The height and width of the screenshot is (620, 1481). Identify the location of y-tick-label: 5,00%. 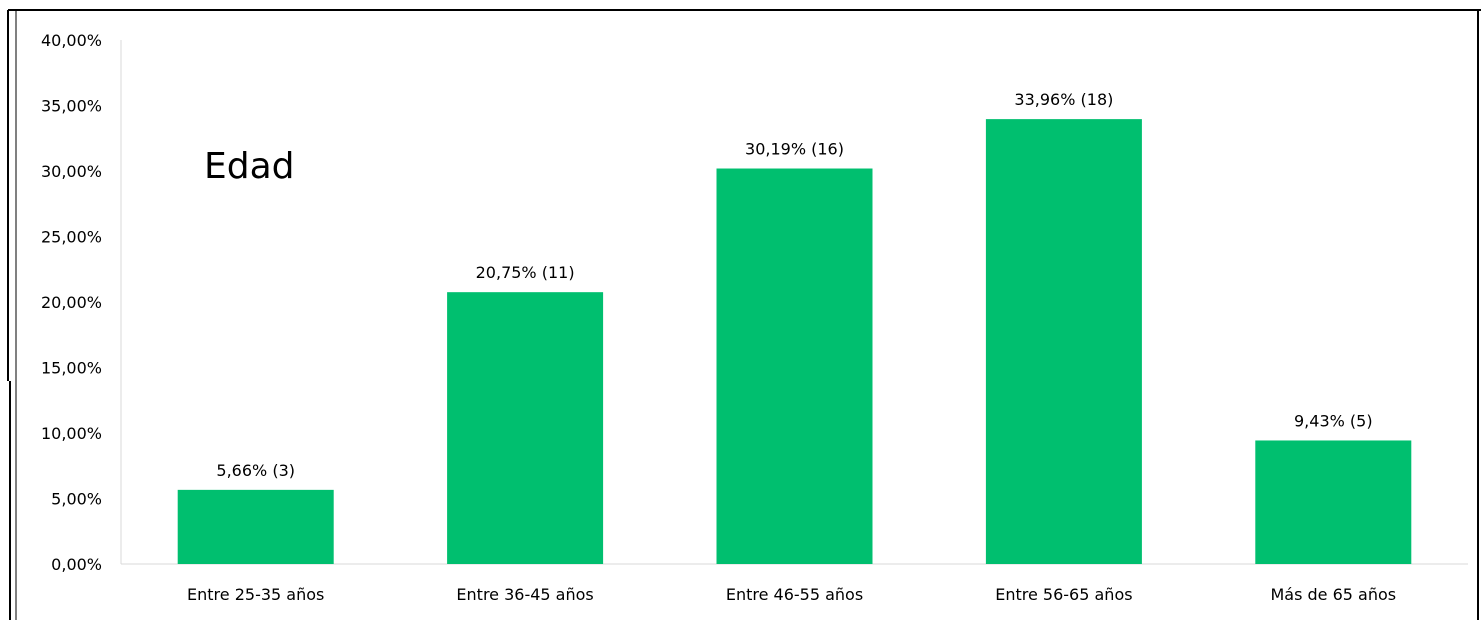
(76, 499).